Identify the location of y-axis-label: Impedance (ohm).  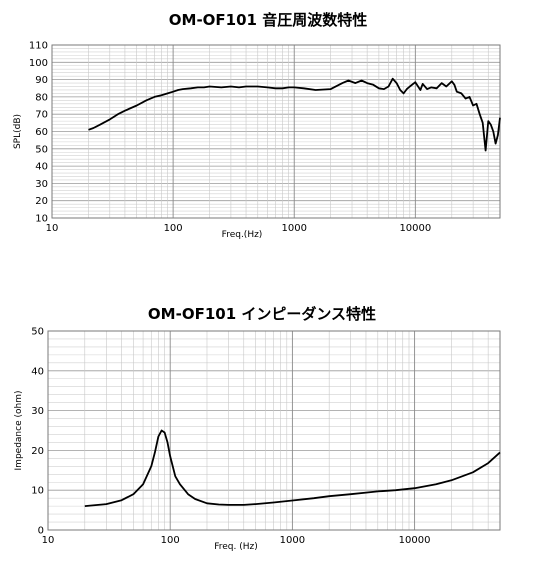
(19, 431).